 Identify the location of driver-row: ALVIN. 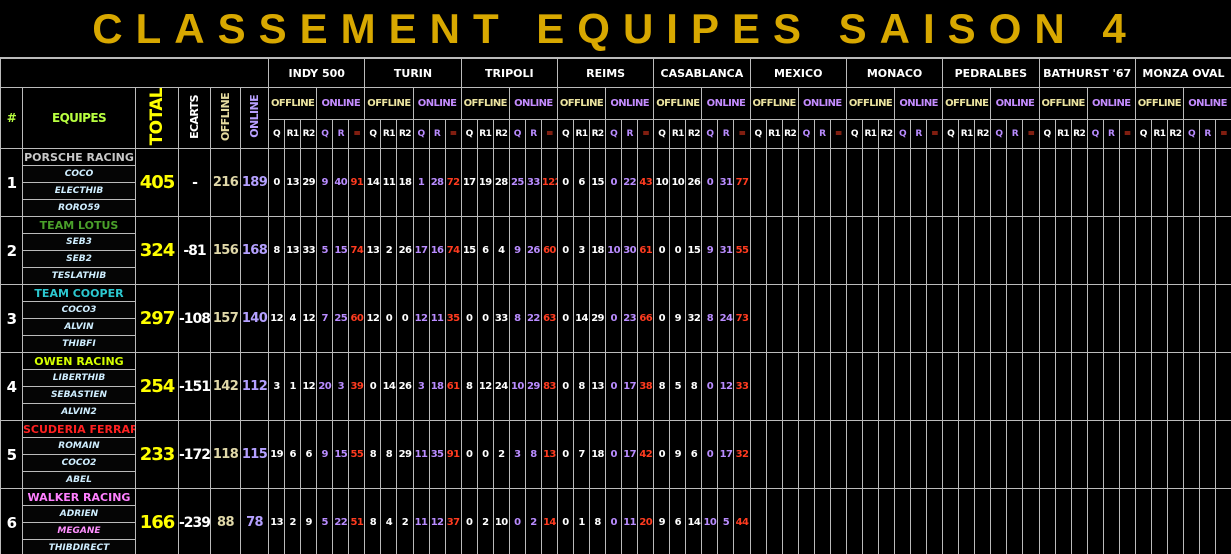
(616, 327).